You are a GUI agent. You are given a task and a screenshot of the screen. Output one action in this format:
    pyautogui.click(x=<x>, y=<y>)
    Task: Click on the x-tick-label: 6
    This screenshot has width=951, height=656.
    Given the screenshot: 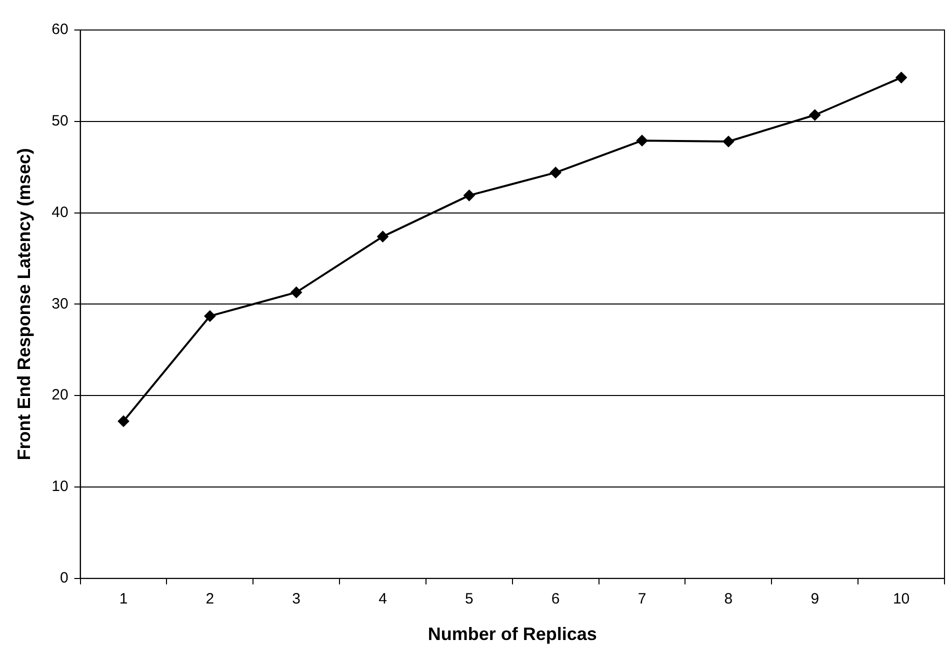 What is the action you would take?
    pyautogui.click(x=555, y=599)
    